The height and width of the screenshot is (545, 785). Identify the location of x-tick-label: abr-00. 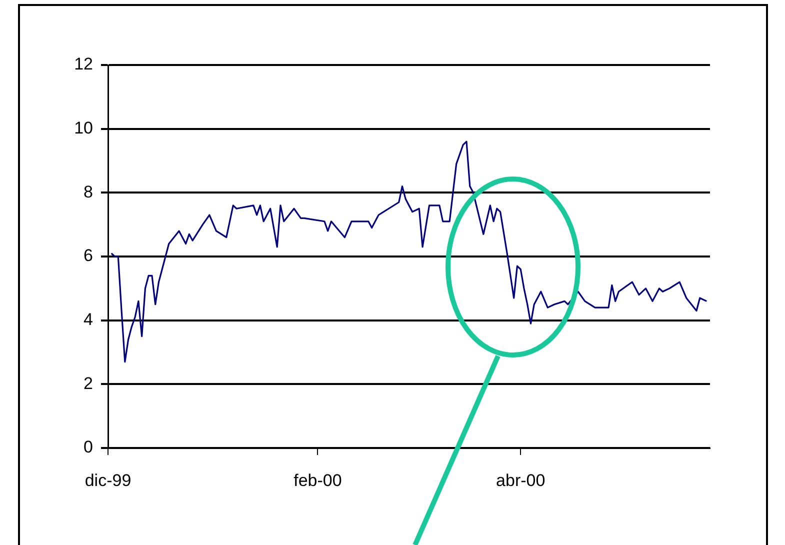
(521, 480).